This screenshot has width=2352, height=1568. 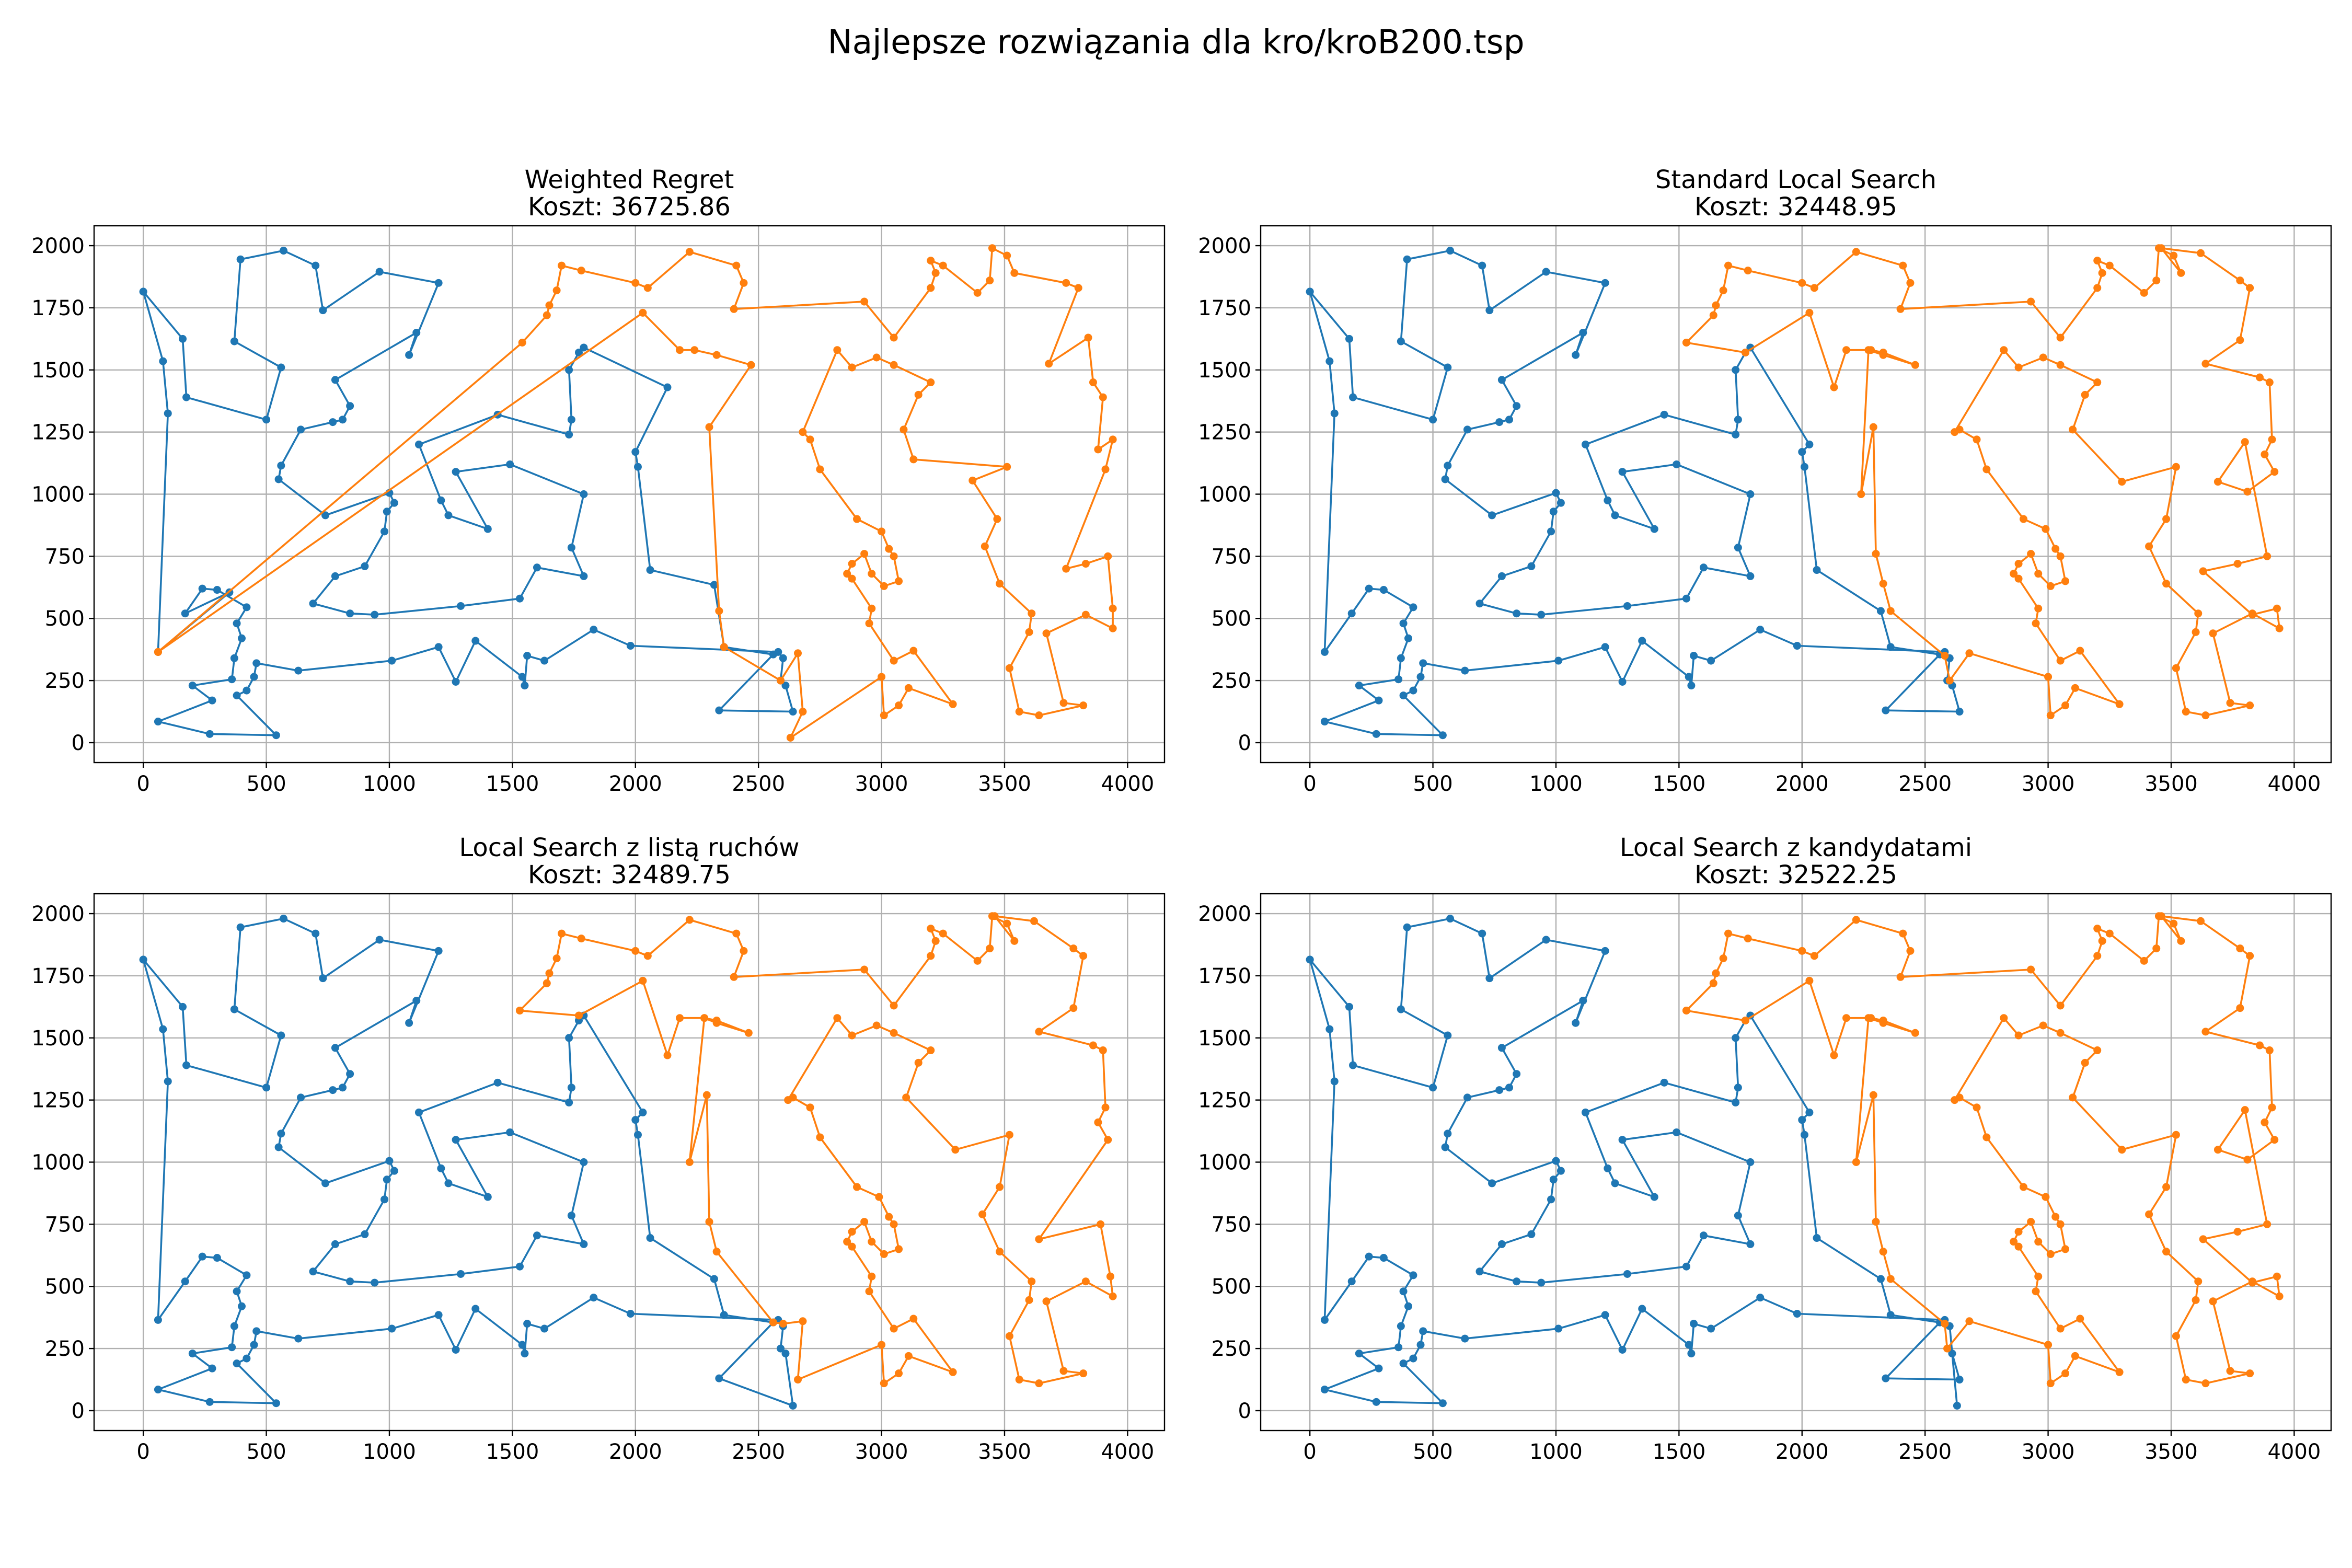 What do you see at coordinates (58, 1163) in the screenshot?
I see `y-tick-label: 1000` at bounding box center [58, 1163].